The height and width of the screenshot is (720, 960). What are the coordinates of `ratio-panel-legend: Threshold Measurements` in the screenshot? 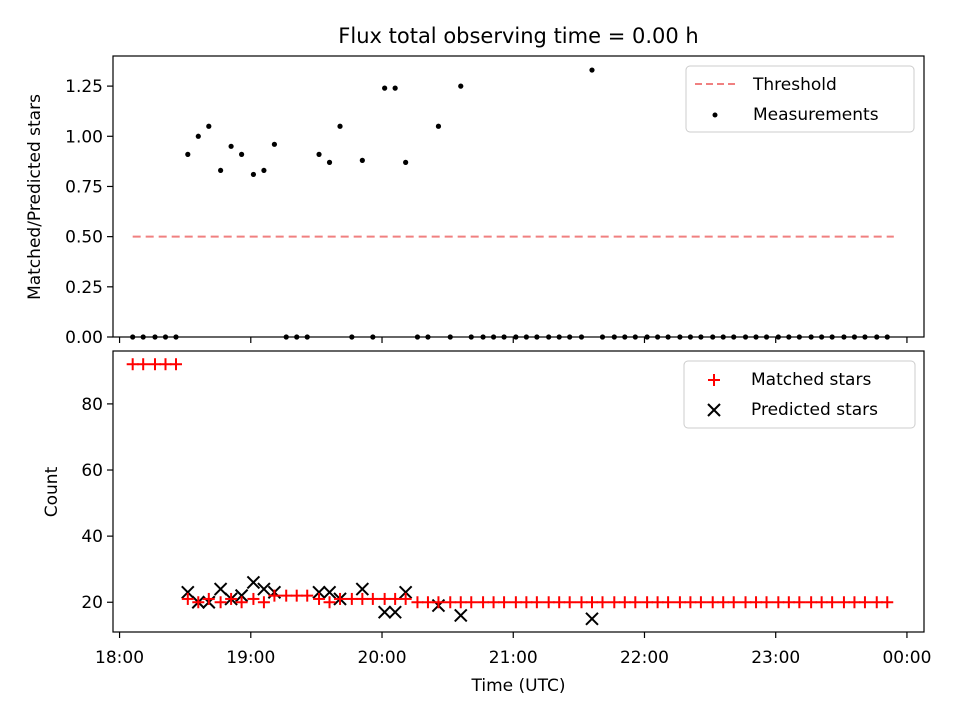 It's located at (800, 99).